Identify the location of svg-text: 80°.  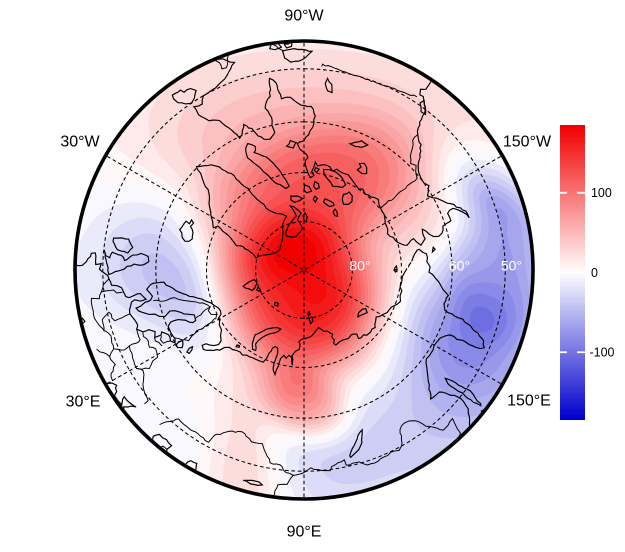
(359, 266).